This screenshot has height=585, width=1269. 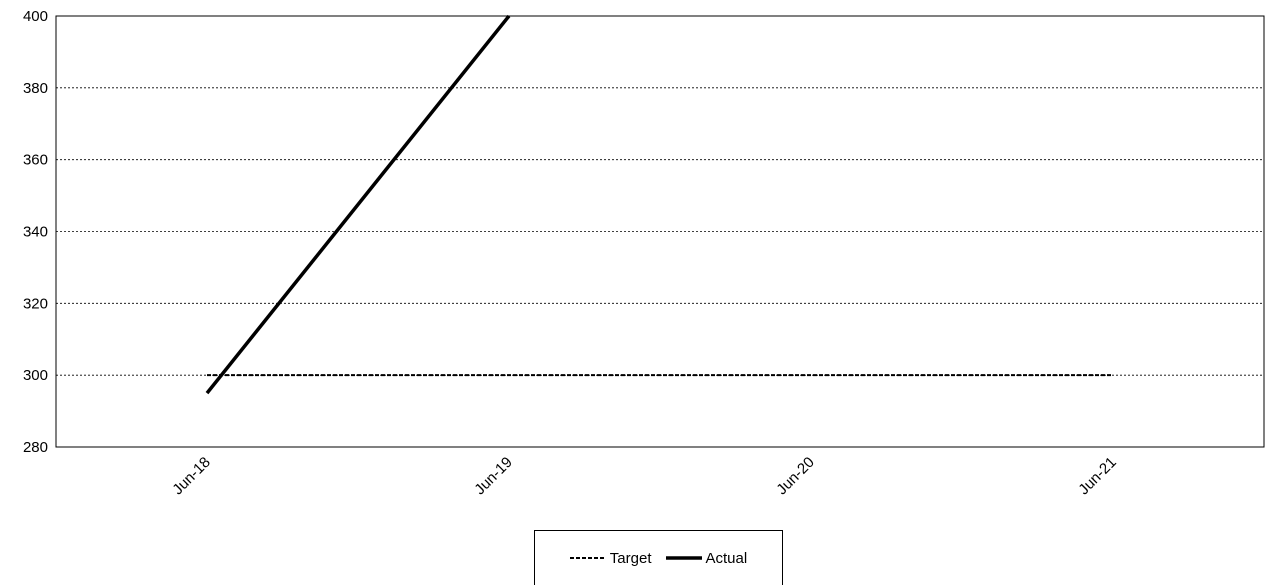 I want to click on dashed-line-swatch-icon, so click(x=587, y=558).